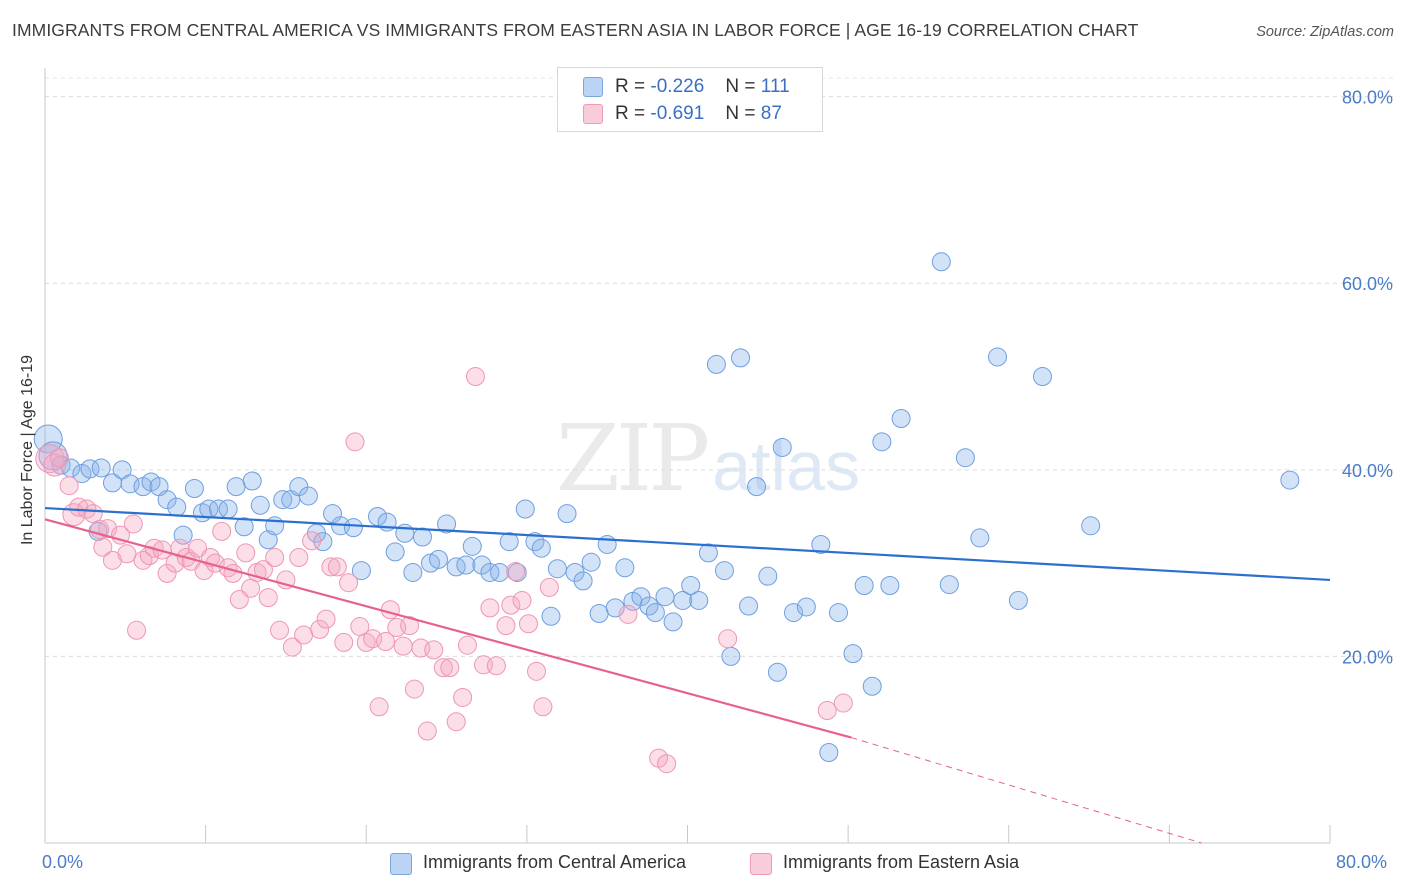 This screenshot has height=892, width=1406. What do you see at coordinates (1367, 98) in the screenshot?
I see `y-tick-label: 80.0%` at bounding box center [1367, 98].